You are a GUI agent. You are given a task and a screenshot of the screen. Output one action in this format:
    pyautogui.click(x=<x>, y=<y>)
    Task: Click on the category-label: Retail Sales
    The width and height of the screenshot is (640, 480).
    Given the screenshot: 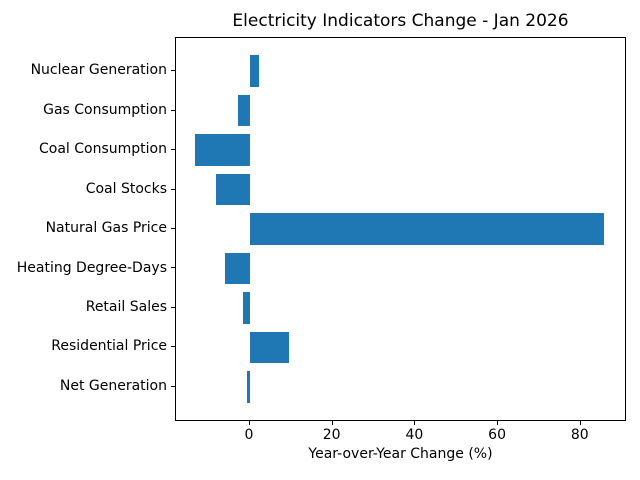 What is the action you would take?
    pyautogui.click(x=126, y=306)
    